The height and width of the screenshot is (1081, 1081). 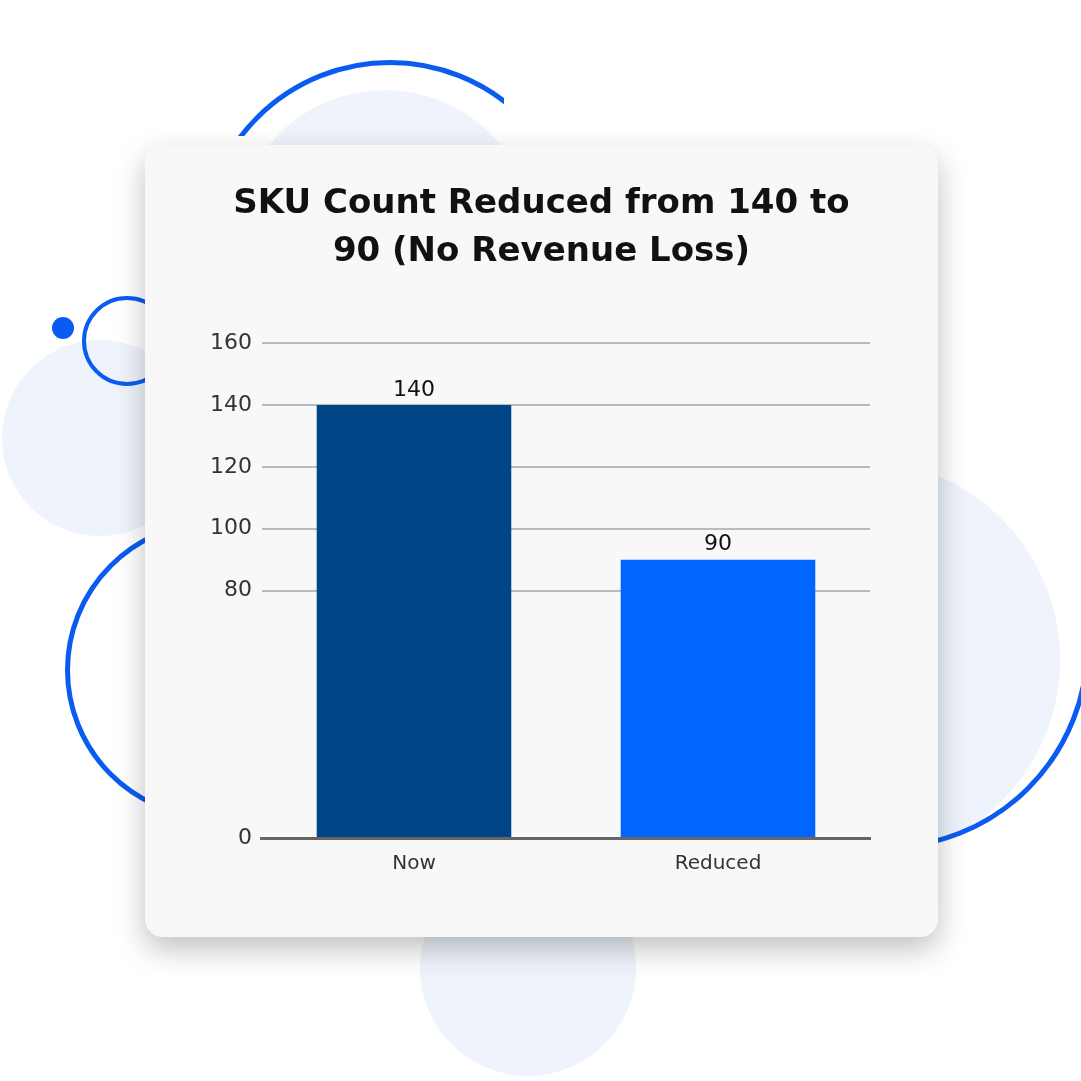 I want to click on y-tick-label: 160, so click(x=230, y=341).